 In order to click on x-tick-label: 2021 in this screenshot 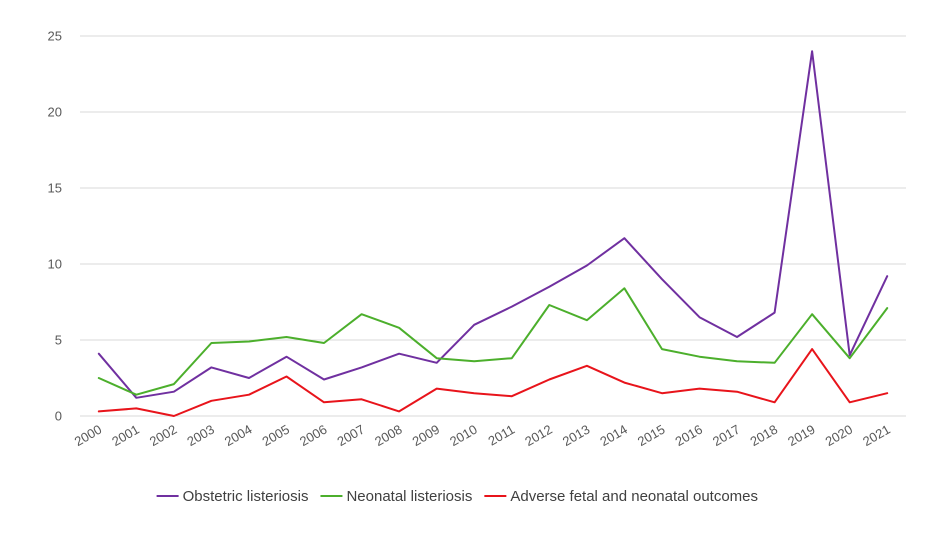, I will do `click(876, 435)`.